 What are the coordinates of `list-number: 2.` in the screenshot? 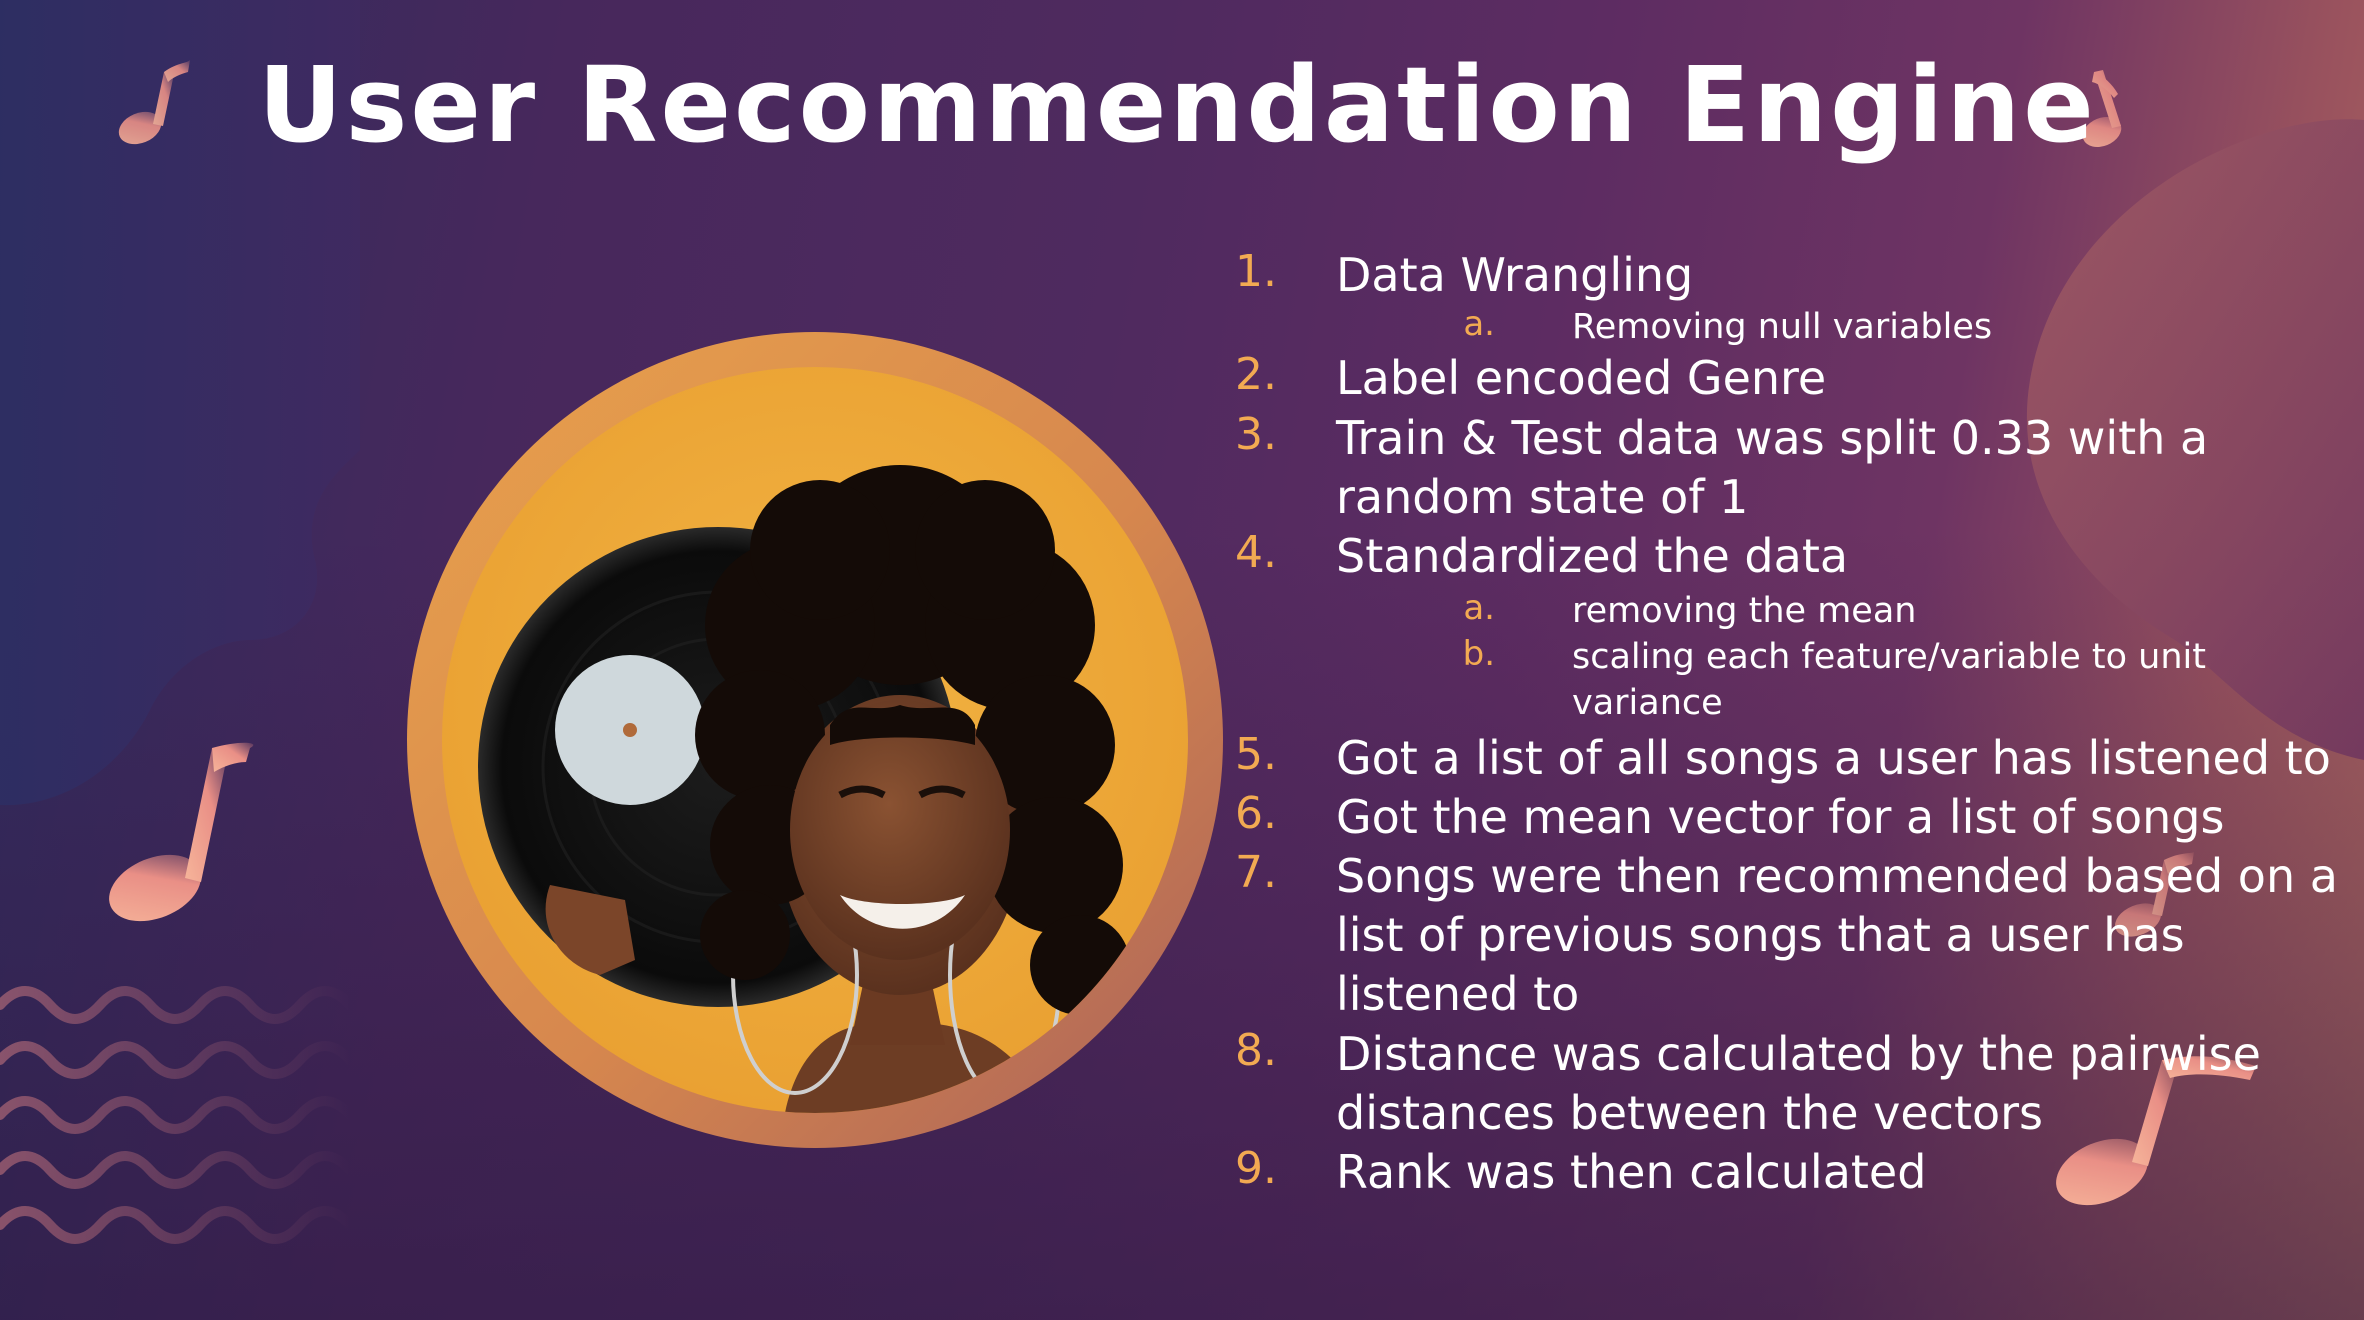 It's located at (1256, 374).